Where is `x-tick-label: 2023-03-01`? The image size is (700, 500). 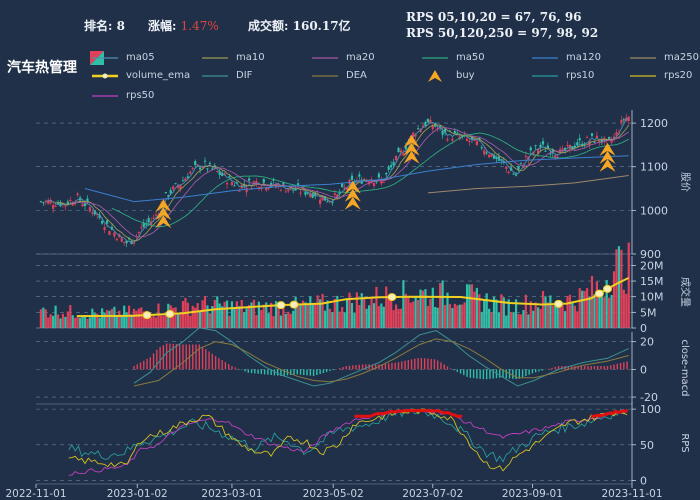
x-tick-label: 2023-03-01 is located at coordinates (231, 494).